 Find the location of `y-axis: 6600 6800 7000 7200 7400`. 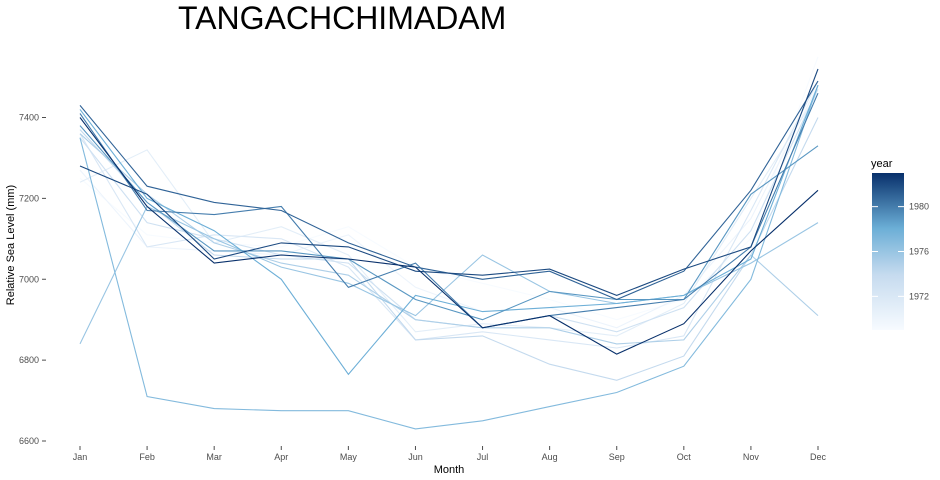

y-axis: 6600 6800 7000 7200 7400 is located at coordinates (32, 279).